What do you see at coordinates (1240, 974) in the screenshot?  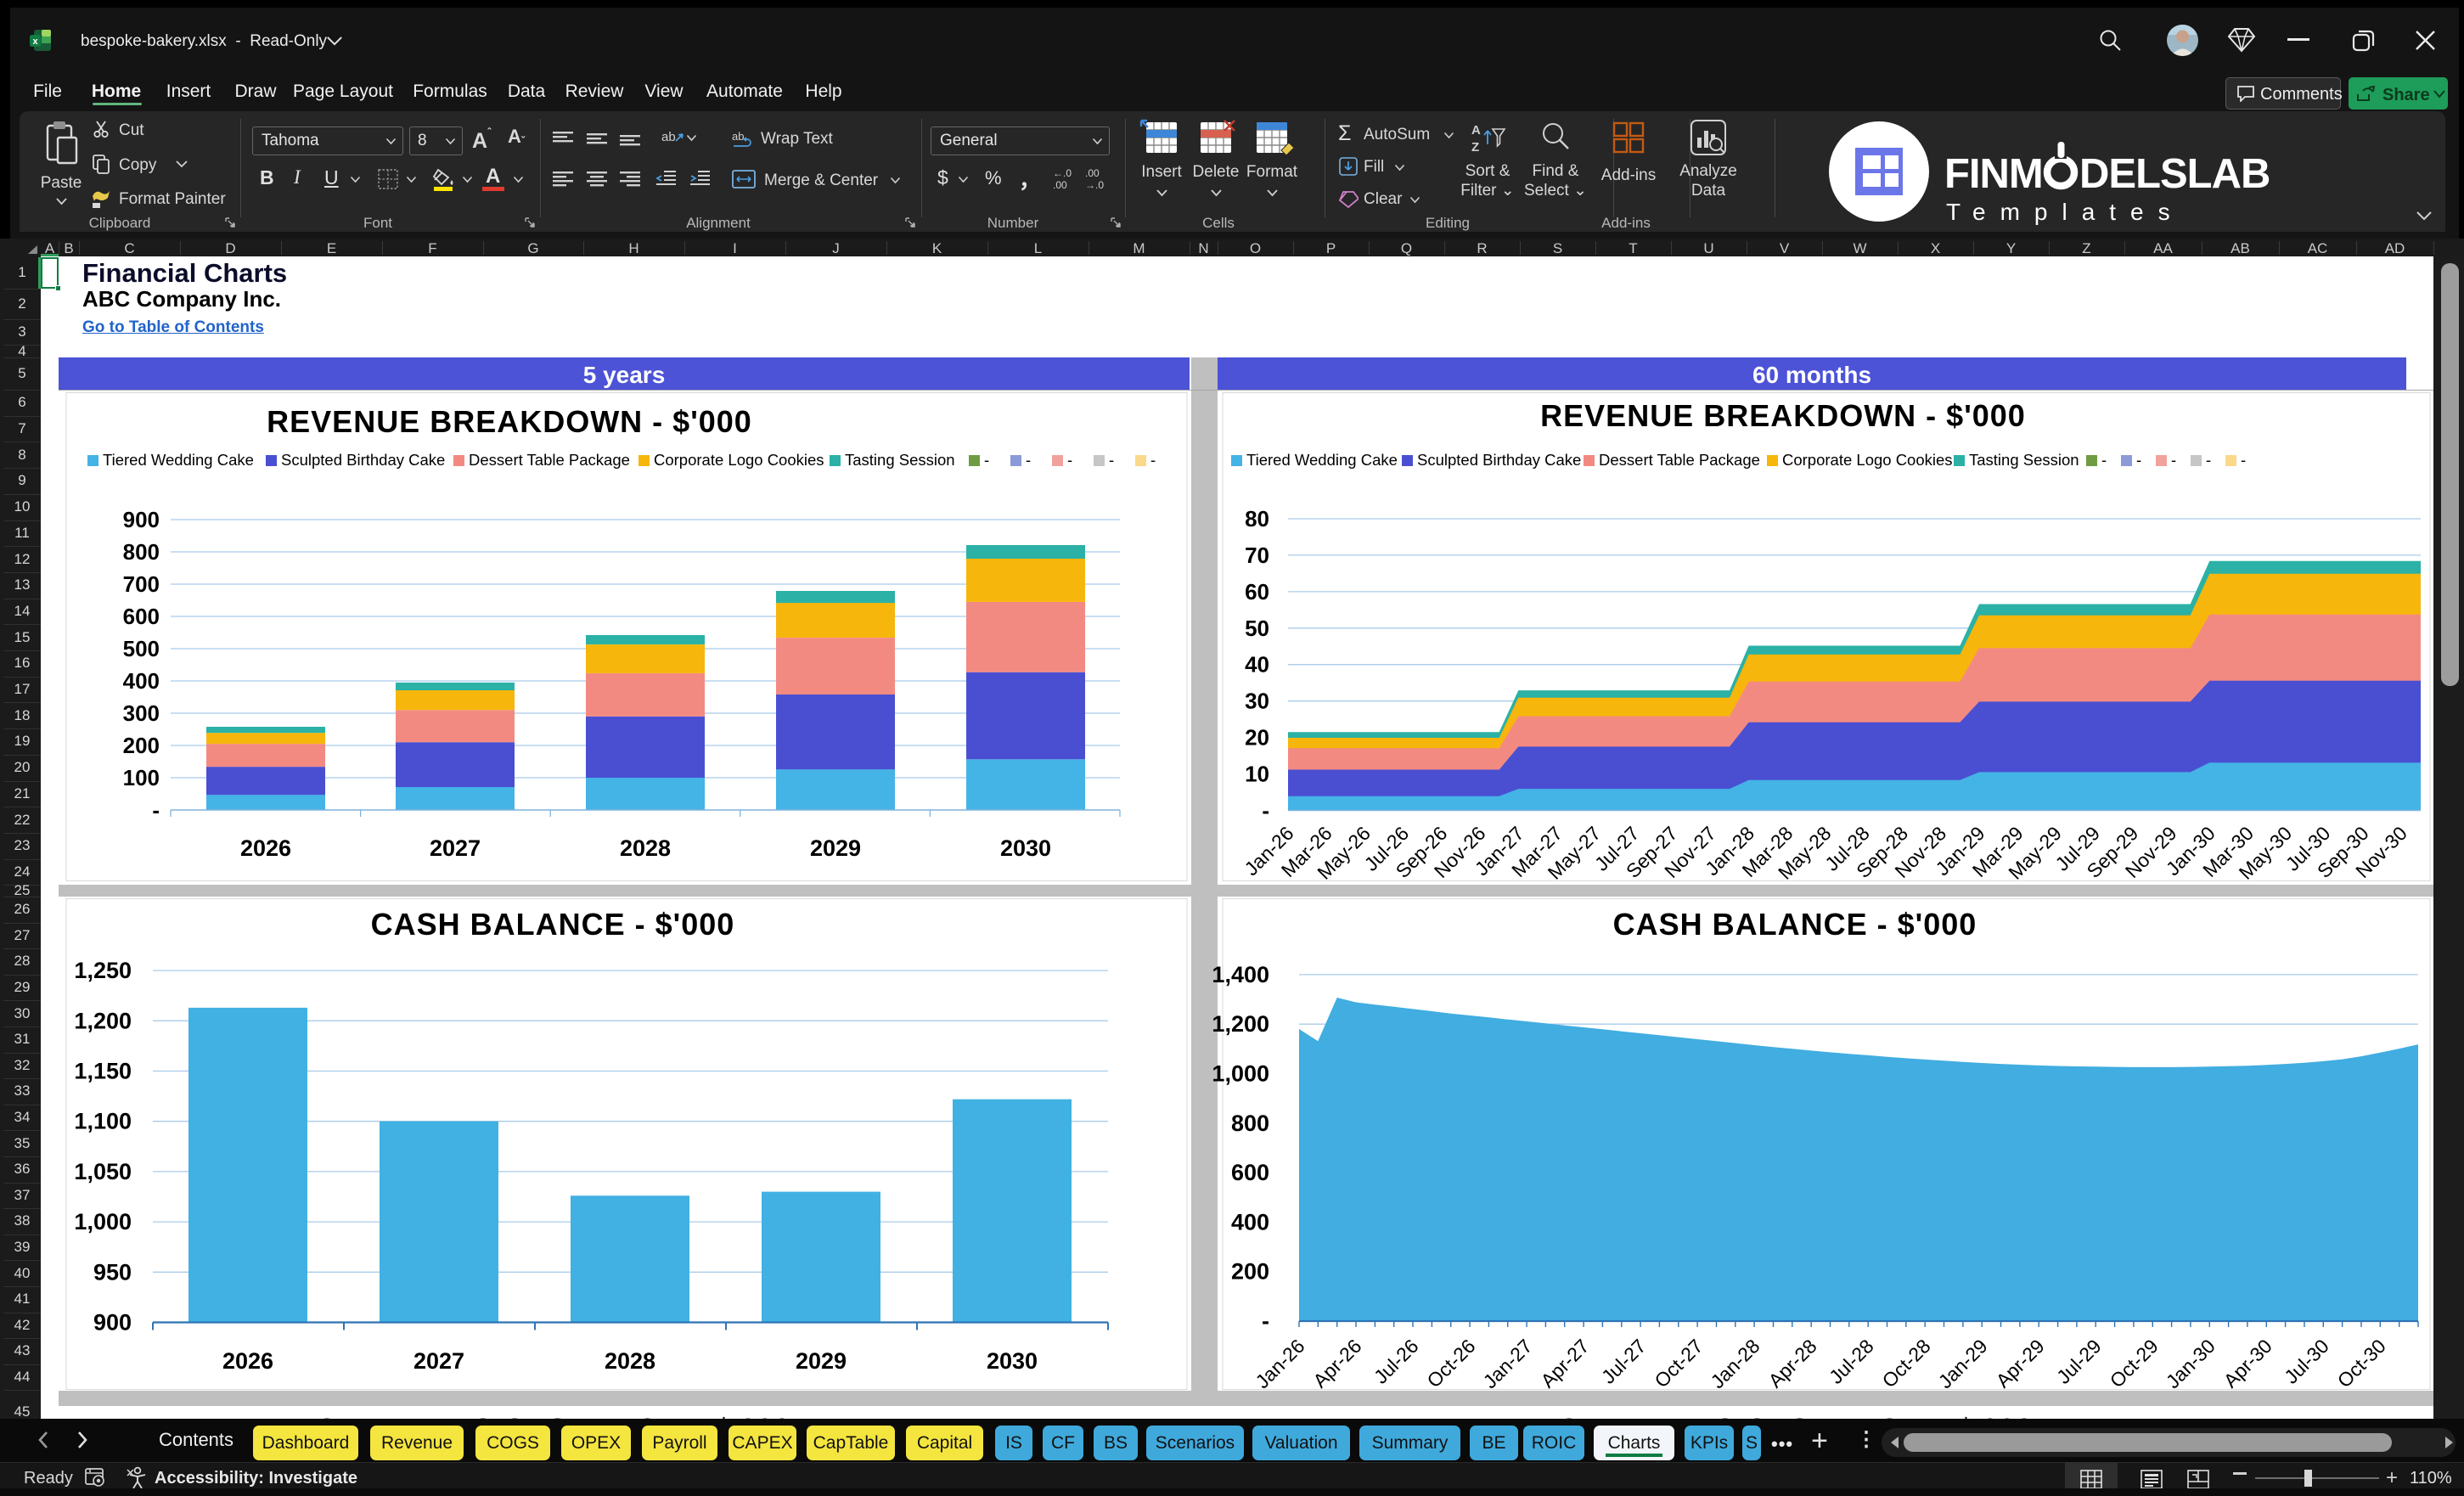 I see `svg-text: 1,400` at bounding box center [1240, 974].